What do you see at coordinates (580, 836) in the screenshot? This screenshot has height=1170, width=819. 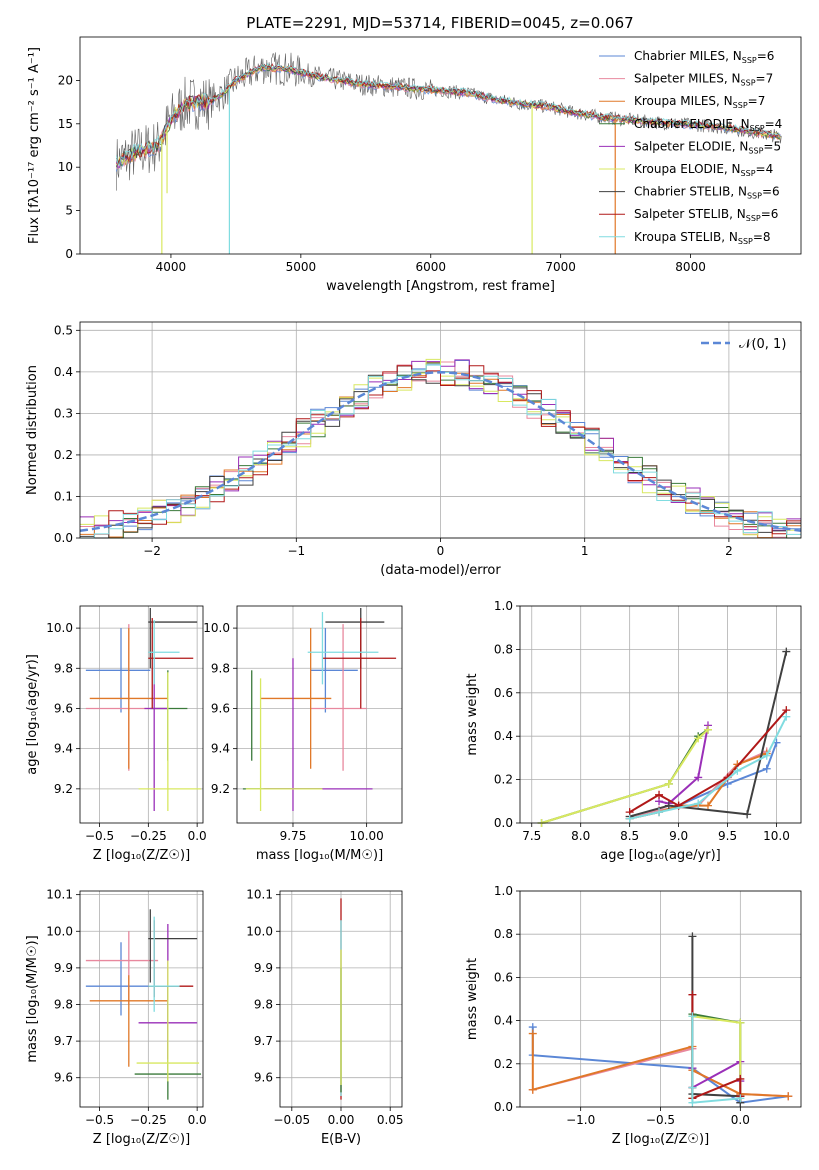 I see `x-tick-label: 8.0` at bounding box center [580, 836].